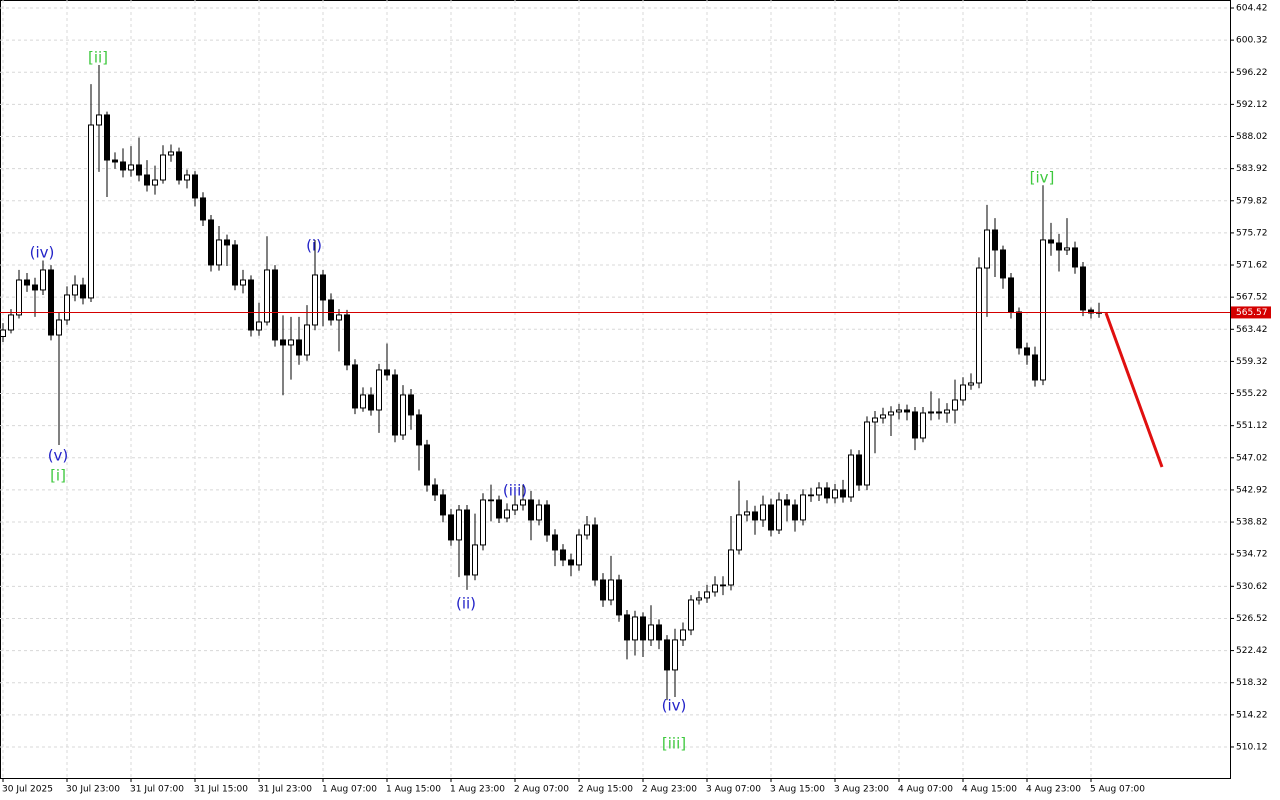 The height and width of the screenshot is (800, 1280). Describe the element at coordinates (157, 790) in the screenshot. I see `x-tick-label: 31 Jul 07:00` at that location.